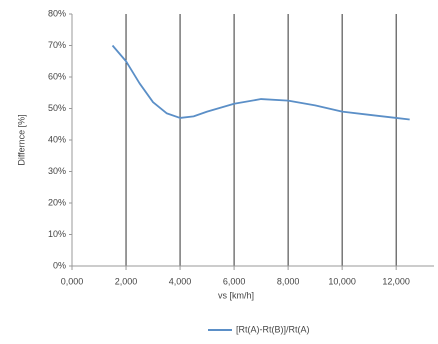 This screenshot has height=344, width=438. What do you see at coordinates (21, 139) in the screenshot?
I see `y-axis-label: Differnce [%]` at bounding box center [21, 139].